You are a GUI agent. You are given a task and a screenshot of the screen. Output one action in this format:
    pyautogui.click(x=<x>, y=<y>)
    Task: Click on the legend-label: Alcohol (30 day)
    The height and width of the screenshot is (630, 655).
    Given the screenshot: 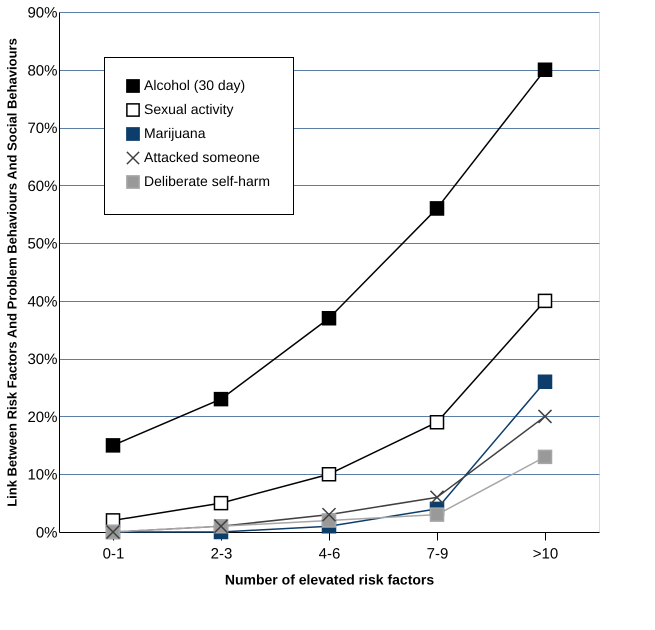 What is the action you would take?
    pyautogui.click(x=195, y=85)
    